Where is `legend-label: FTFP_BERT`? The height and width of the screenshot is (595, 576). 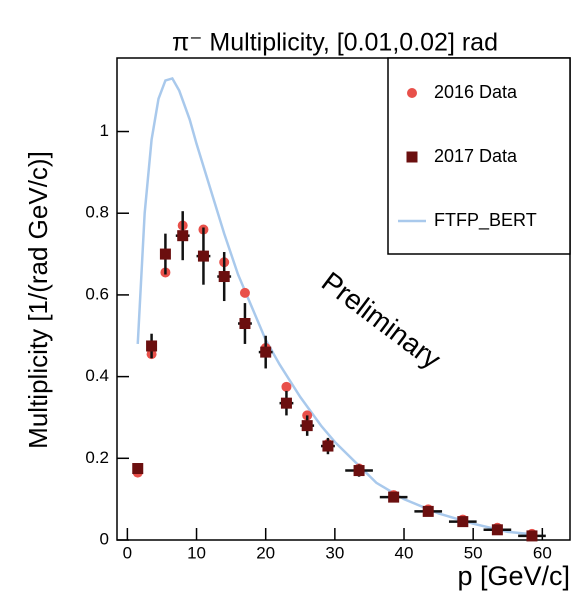
legend-label: FTFP_BERT is located at coordinates (485, 220).